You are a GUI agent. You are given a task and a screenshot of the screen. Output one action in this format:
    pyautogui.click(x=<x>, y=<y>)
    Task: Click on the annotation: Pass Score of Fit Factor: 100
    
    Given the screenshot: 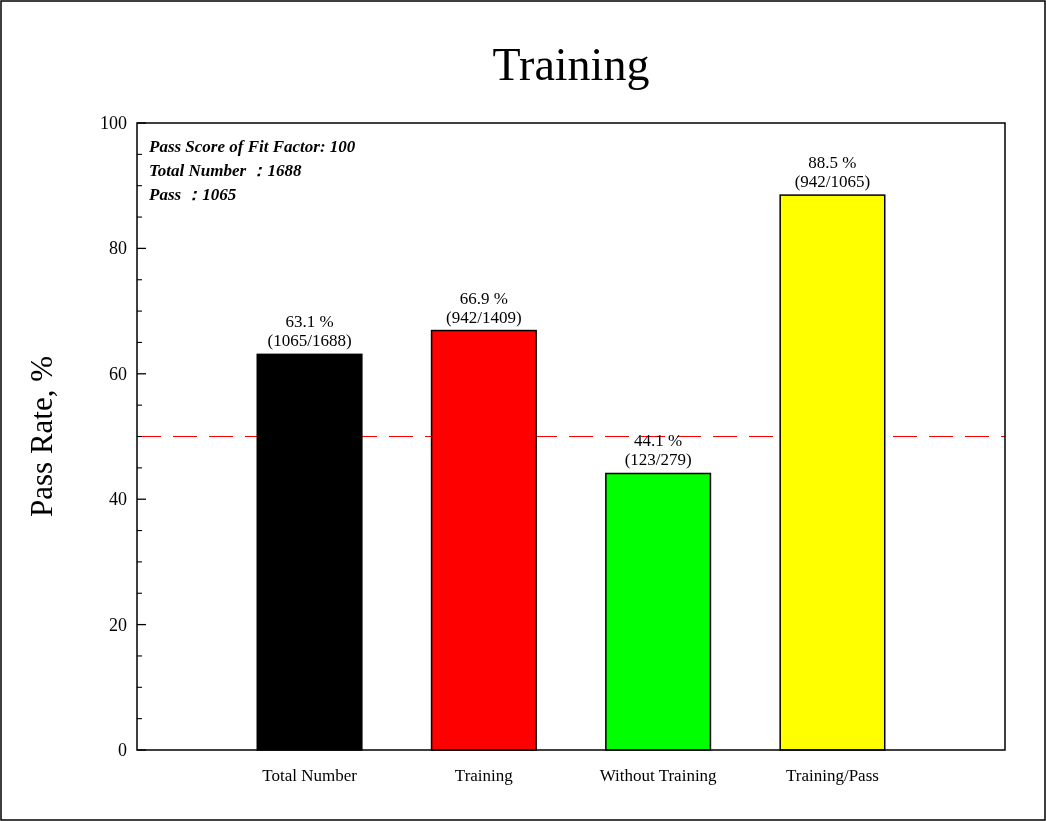 What is the action you would take?
    pyautogui.click(x=252, y=146)
    